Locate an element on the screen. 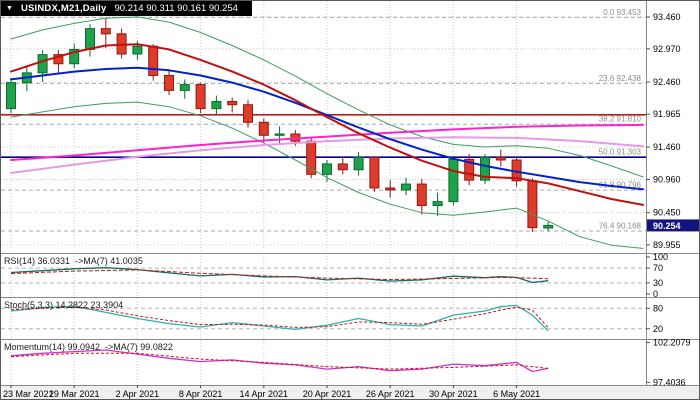 This screenshot has width=700, height=400. stoch-scale-label: 80 is located at coordinates (658, 308).